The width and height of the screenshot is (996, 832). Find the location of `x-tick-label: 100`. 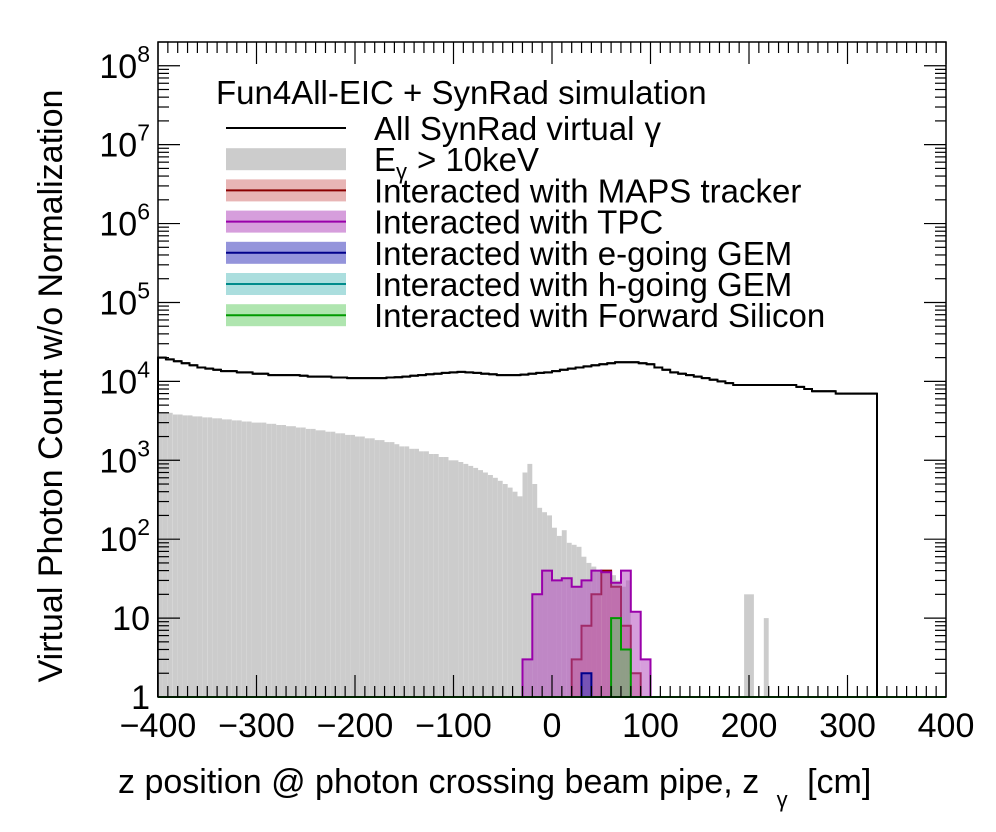

x-tick-label: 100 is located at coordinates (650, 726).